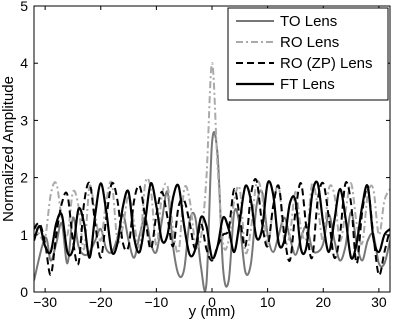  I want to click on legend-label-2: RO (ZP) Lens, so click(326, 63).